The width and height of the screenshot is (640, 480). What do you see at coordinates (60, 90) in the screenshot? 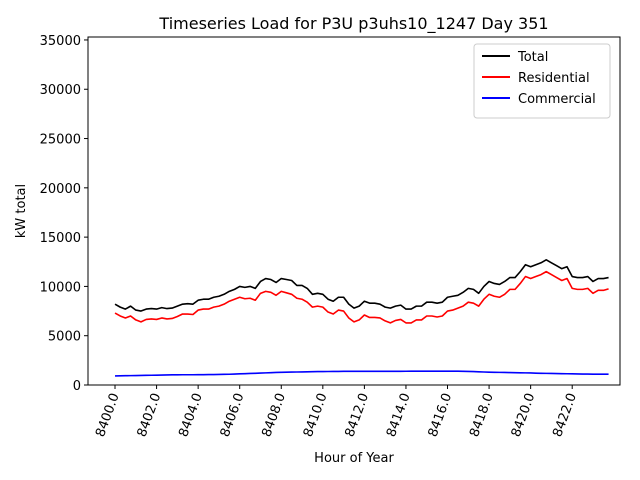
I see `y-tick-label: 30000` at bounding box center [60, 90].